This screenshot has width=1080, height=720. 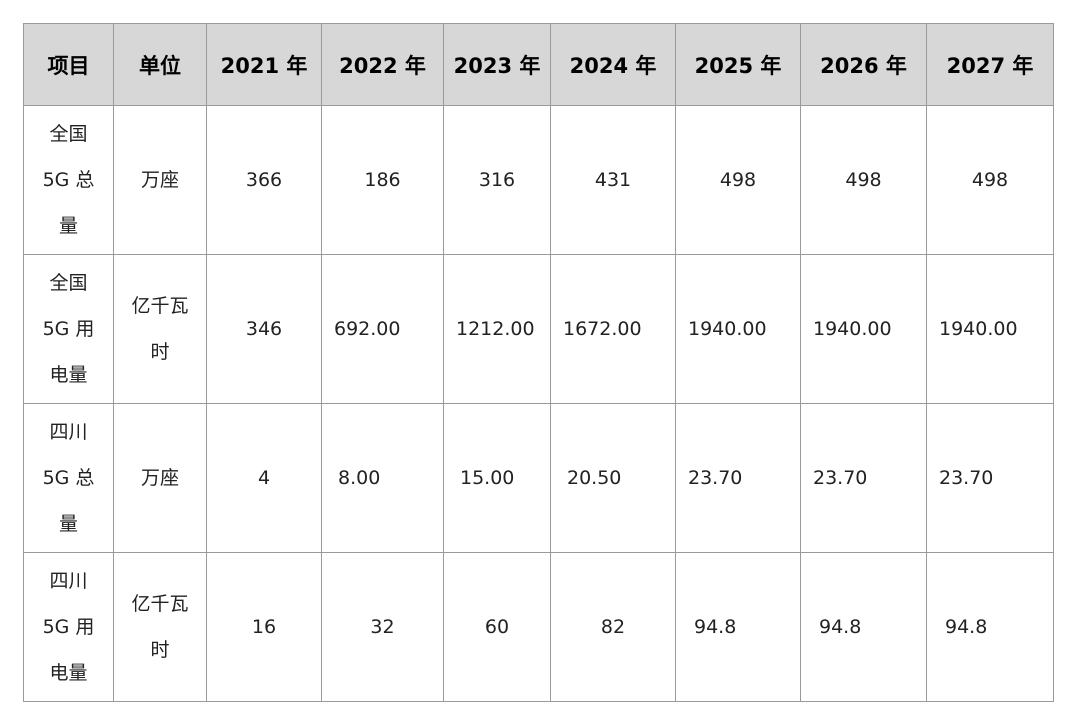 What do you see at coordinates (497, 627) in the screenshot?
I see `cell-value: 60` at bounding box center [497, 627].